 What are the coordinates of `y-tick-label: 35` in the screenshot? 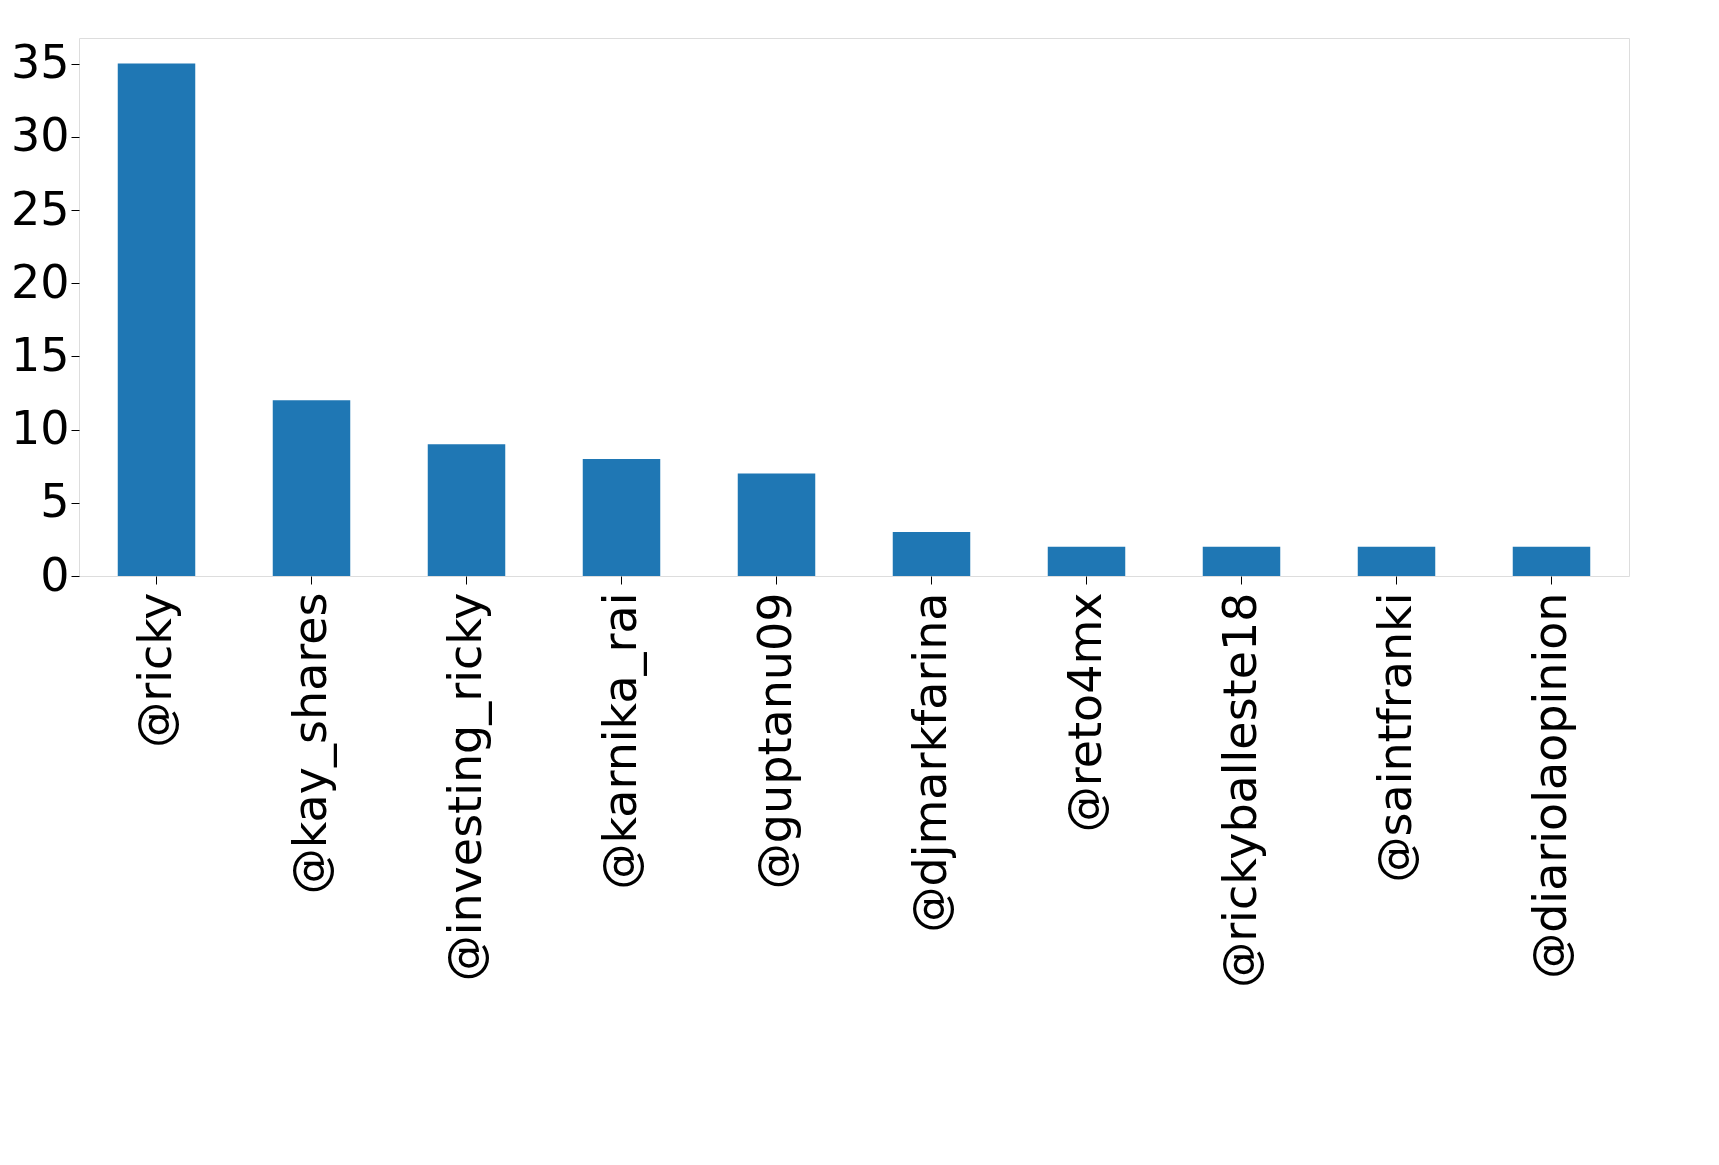 It's located at (40, 62).